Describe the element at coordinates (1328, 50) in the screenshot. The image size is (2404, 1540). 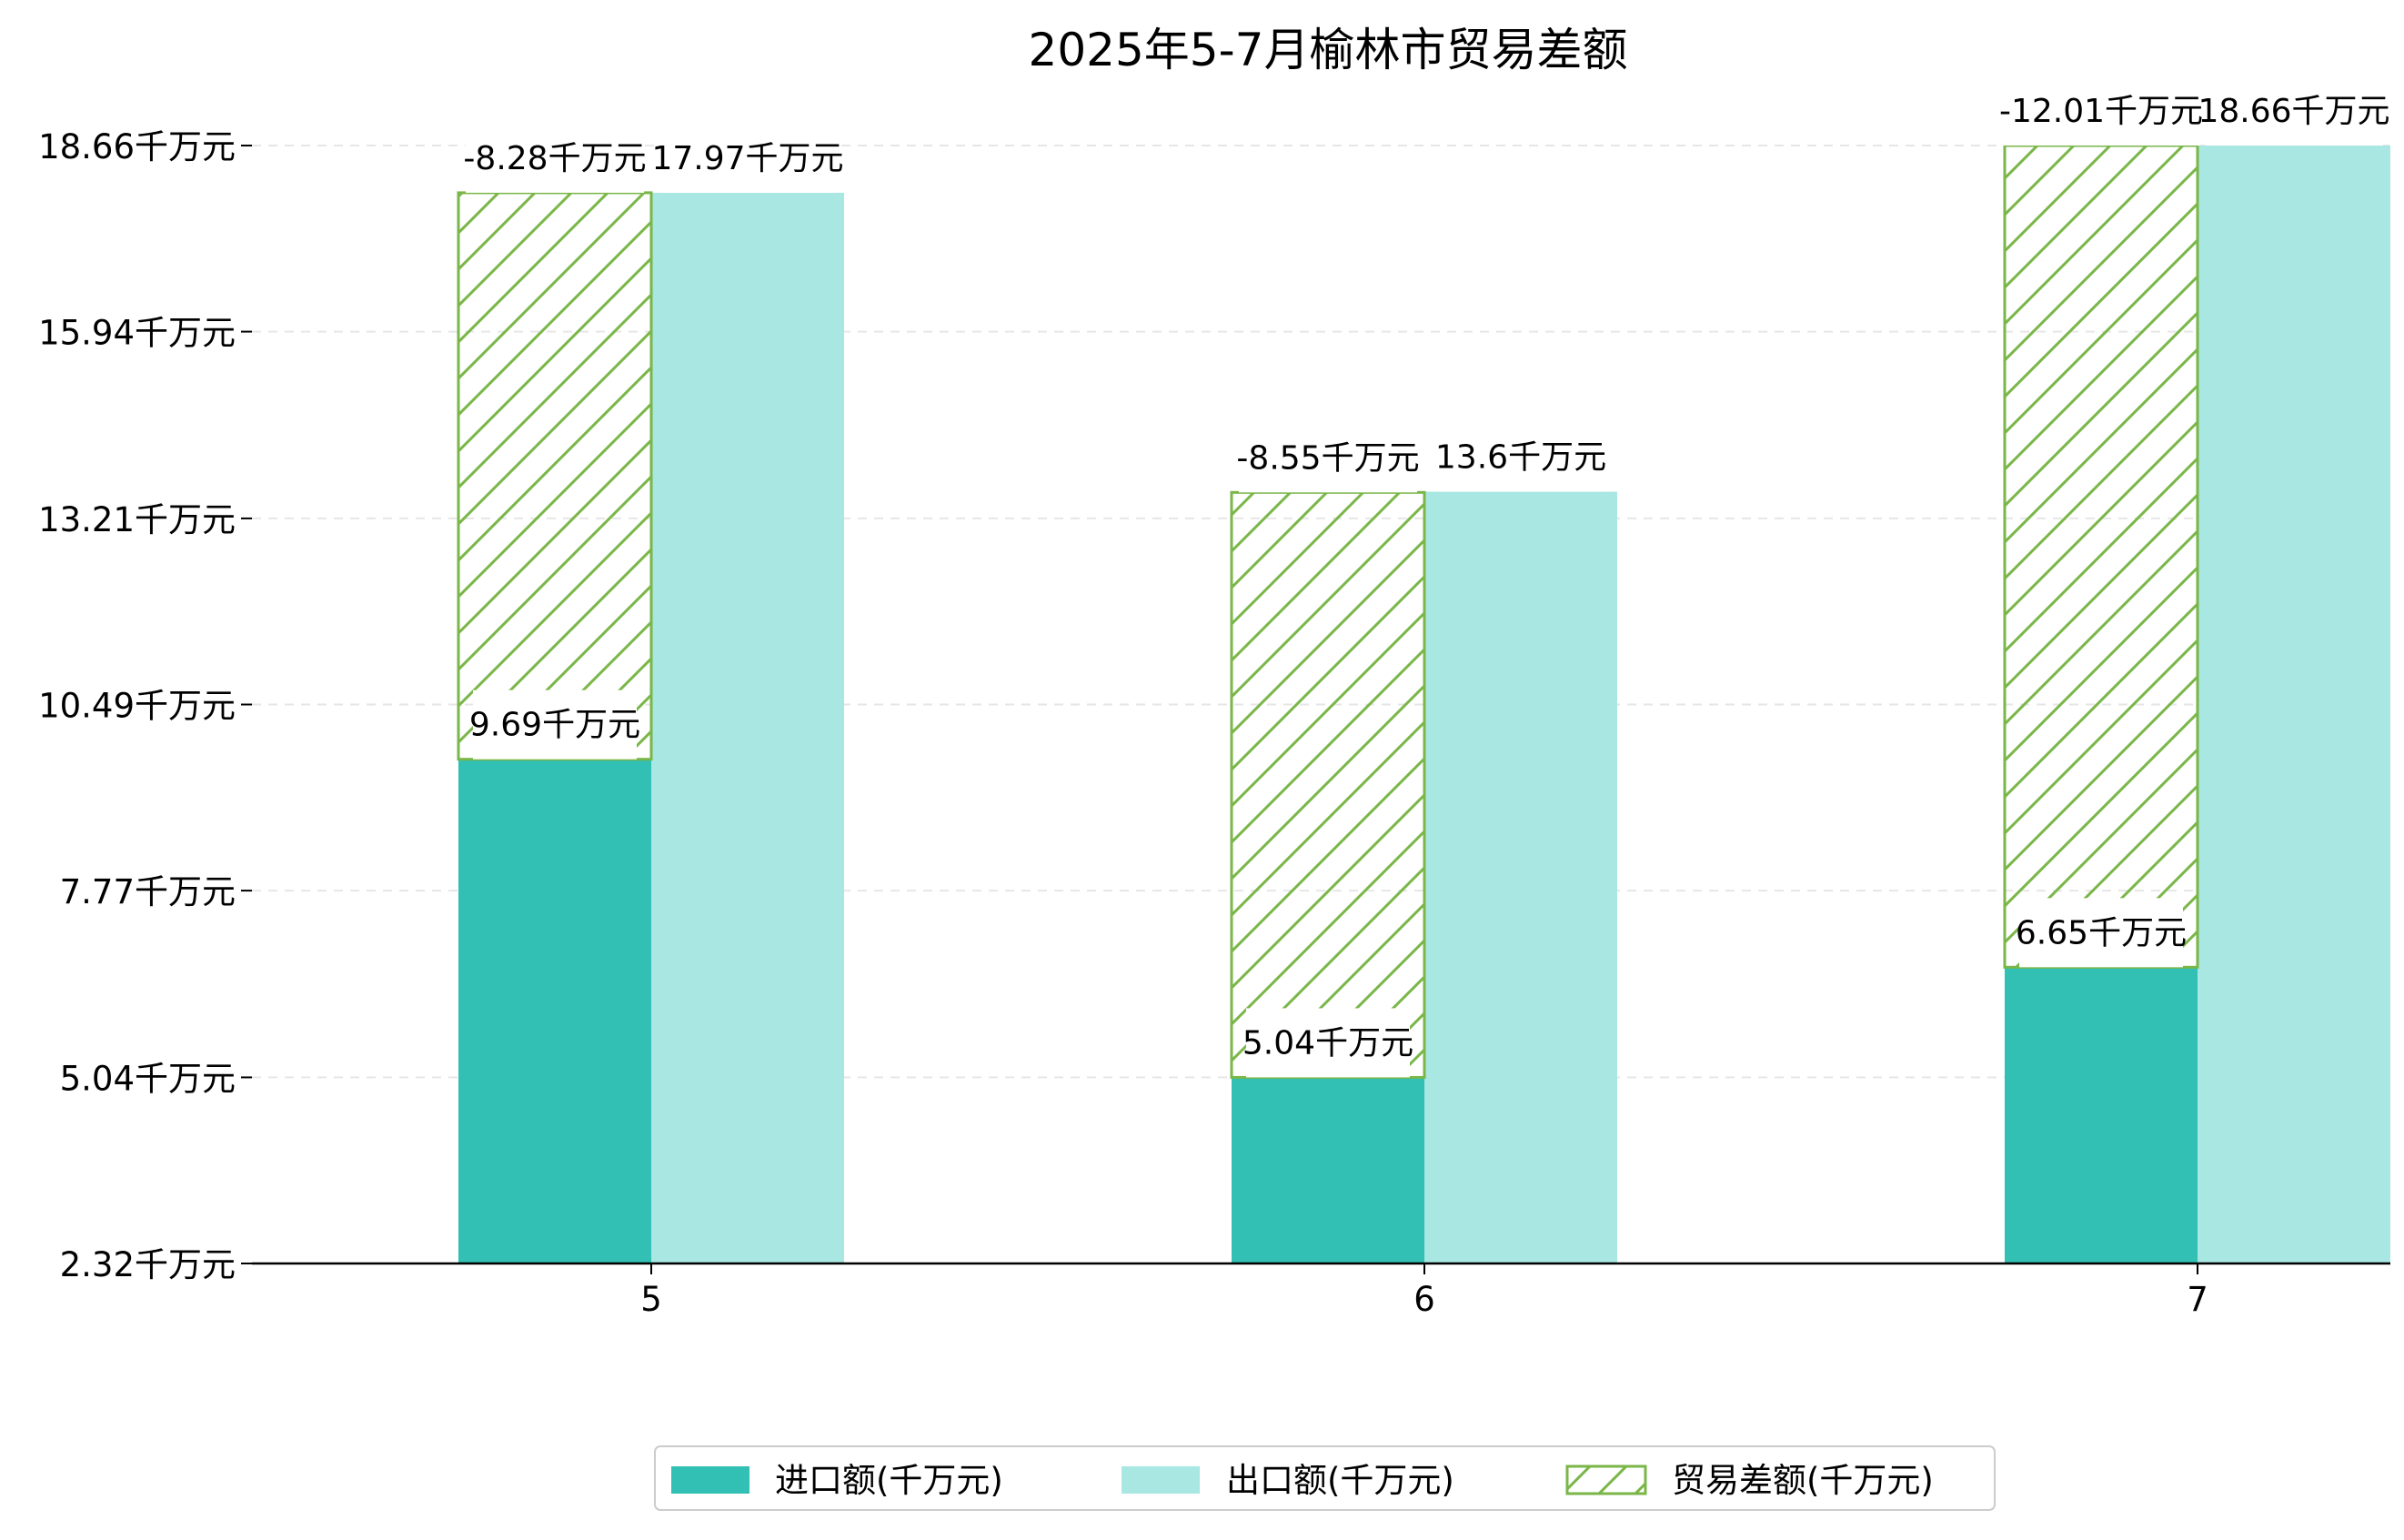
I see `chart-title: 2025年5-7月榆林市贸易差额` at that location.